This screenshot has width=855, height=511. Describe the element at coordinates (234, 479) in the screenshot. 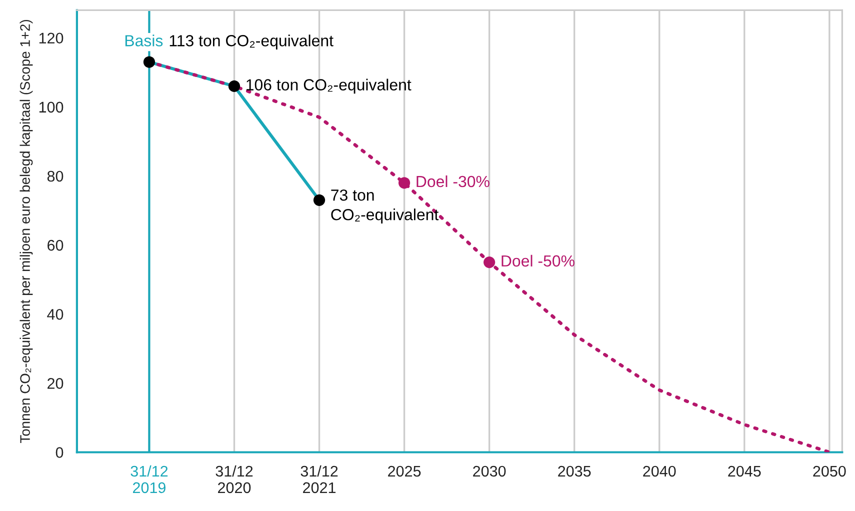

I see `x-tick-label: 31/12 2020` at that location.